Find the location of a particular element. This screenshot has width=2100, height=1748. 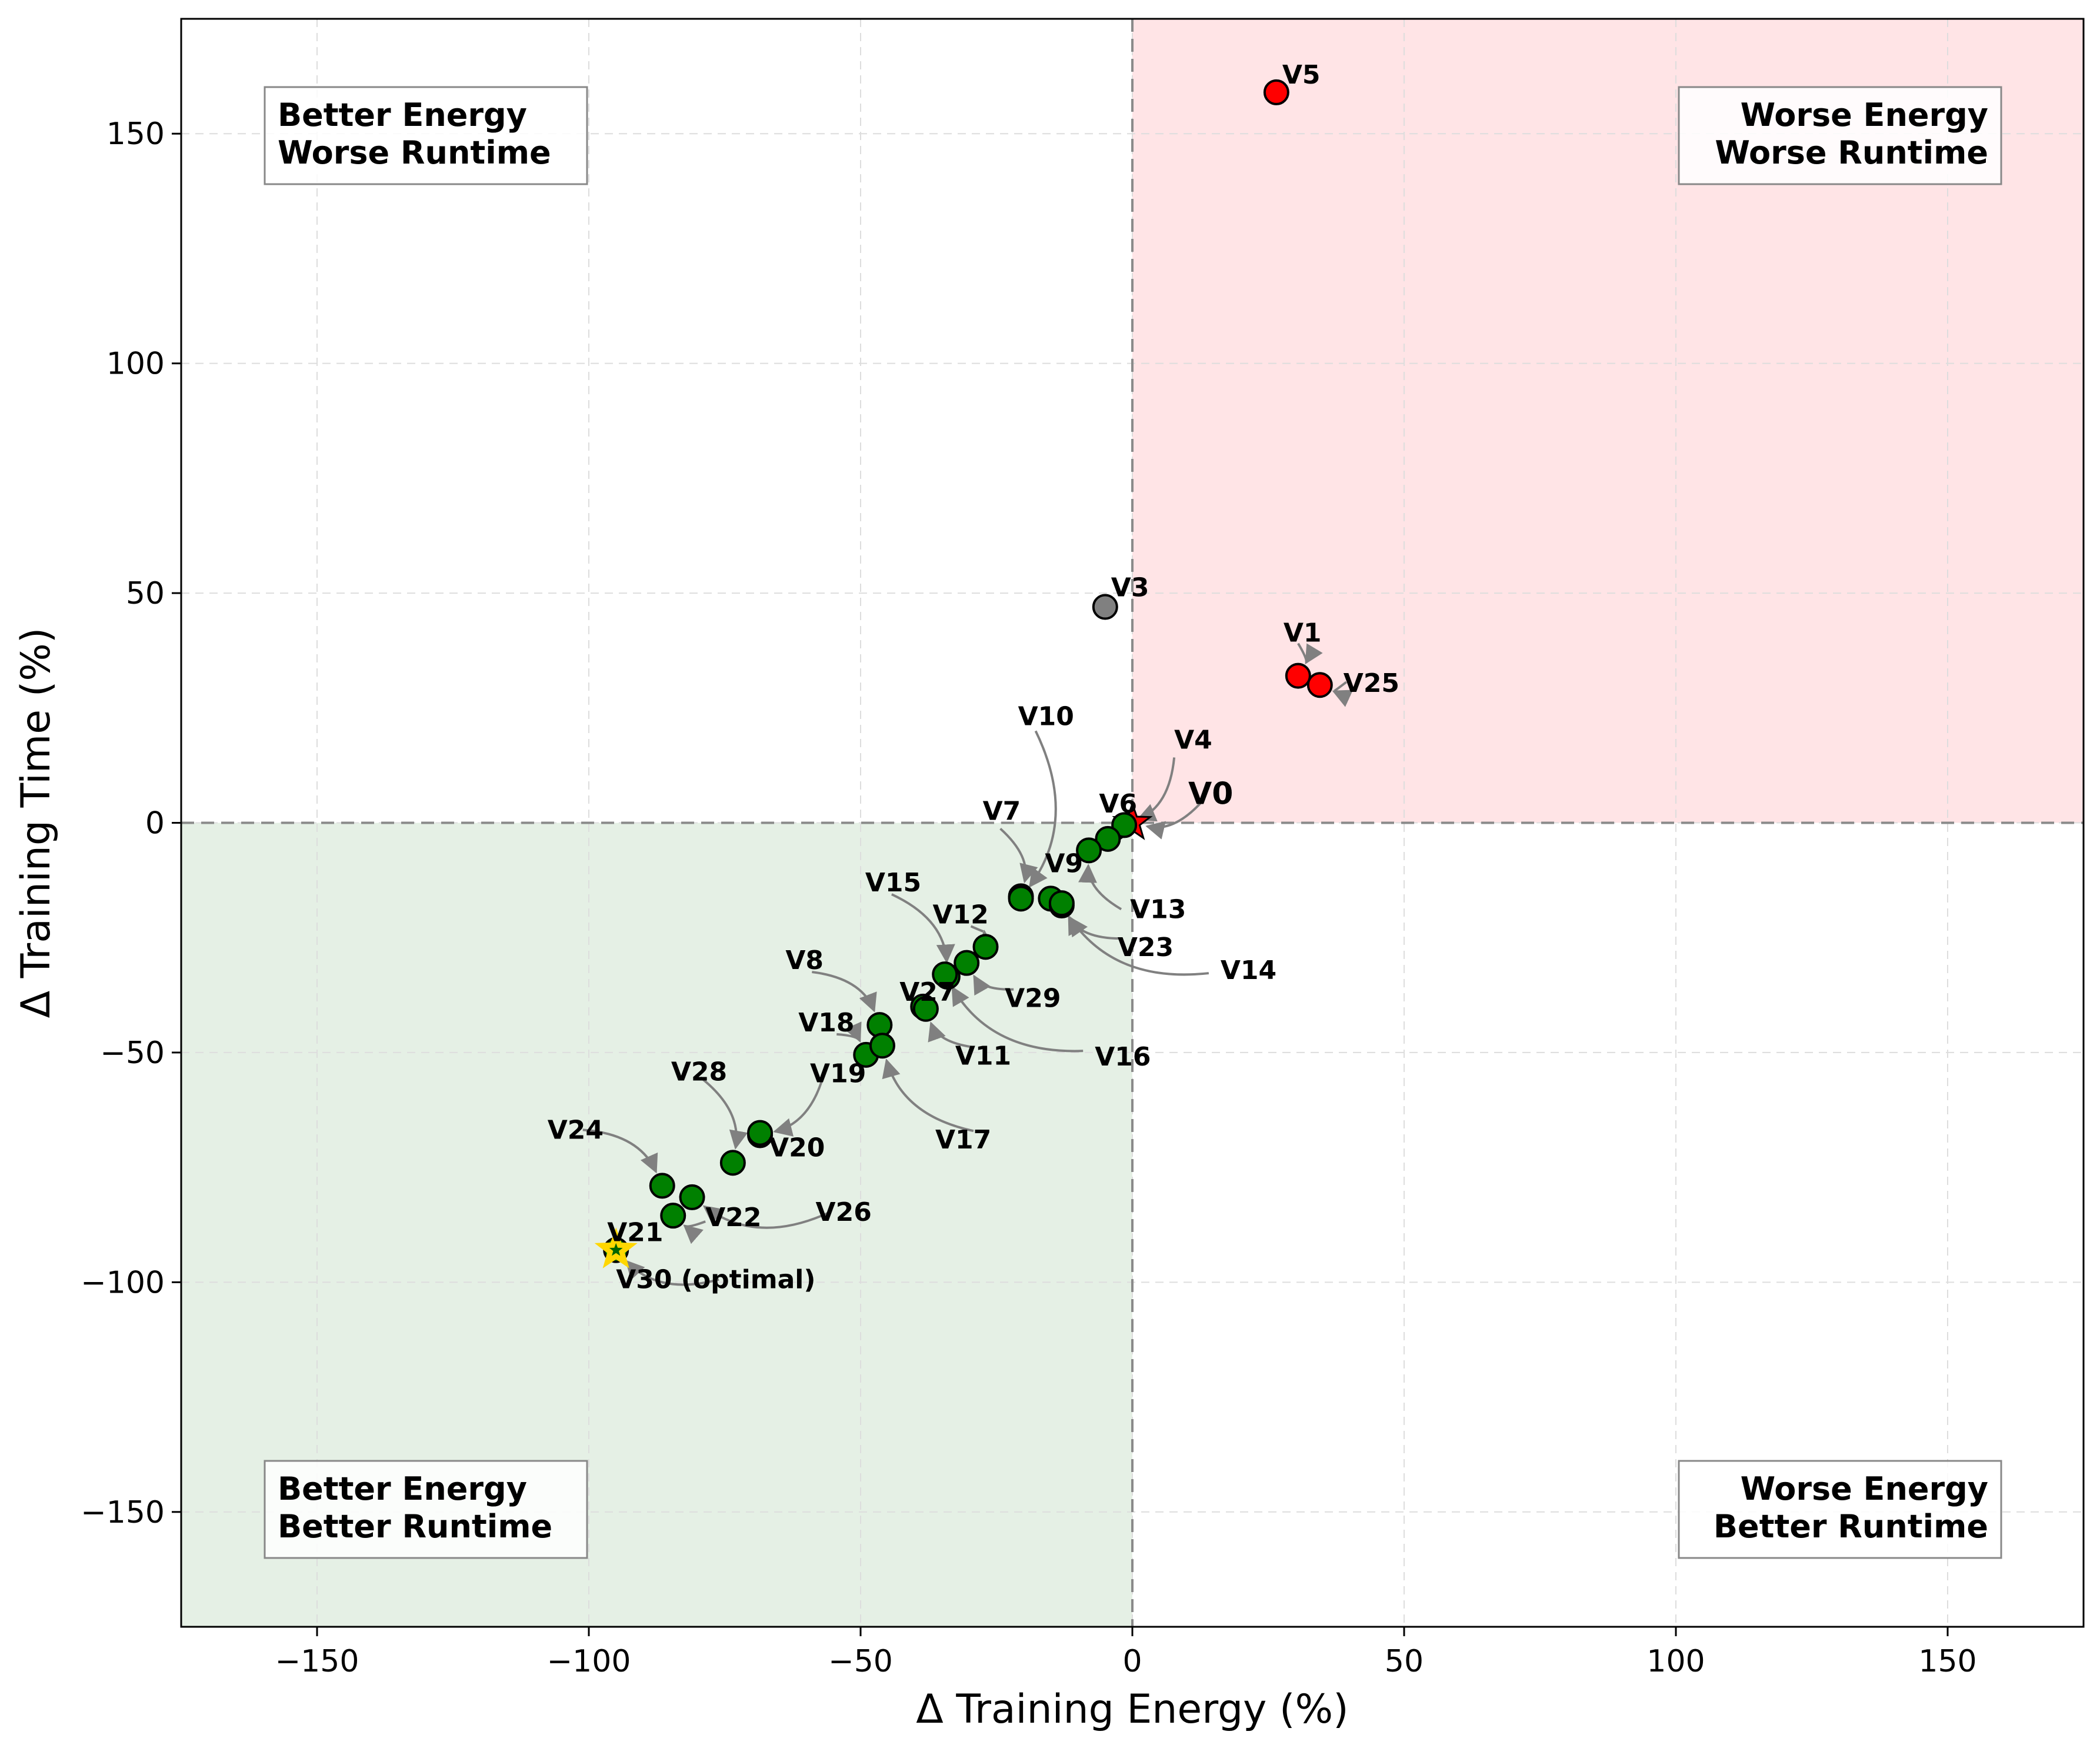

label-v24: V24 is located at coordinates (576, 1130).